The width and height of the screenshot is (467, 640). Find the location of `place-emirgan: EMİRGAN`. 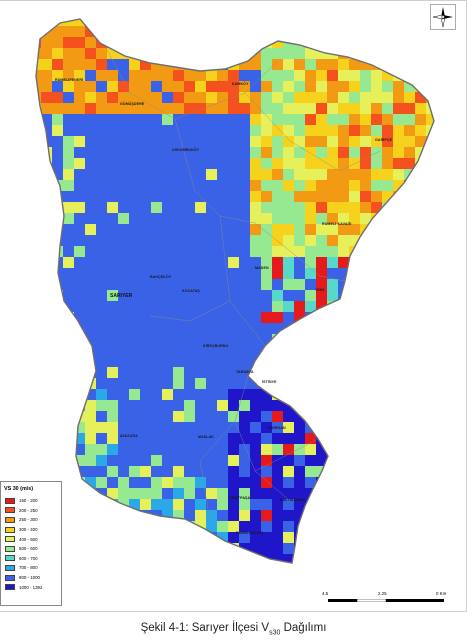

place-emirgan: EMİRGAN is located at coordinates (277, 428).